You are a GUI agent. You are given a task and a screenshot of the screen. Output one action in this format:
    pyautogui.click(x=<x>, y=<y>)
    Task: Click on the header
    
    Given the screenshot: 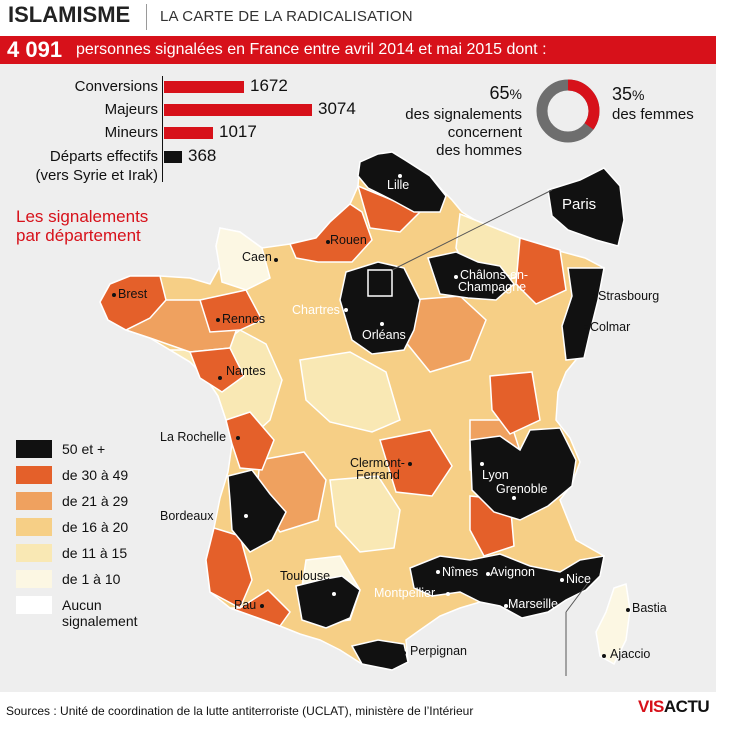 What is the action you would take?
    pyautogui.click(x=367, y=17)
    